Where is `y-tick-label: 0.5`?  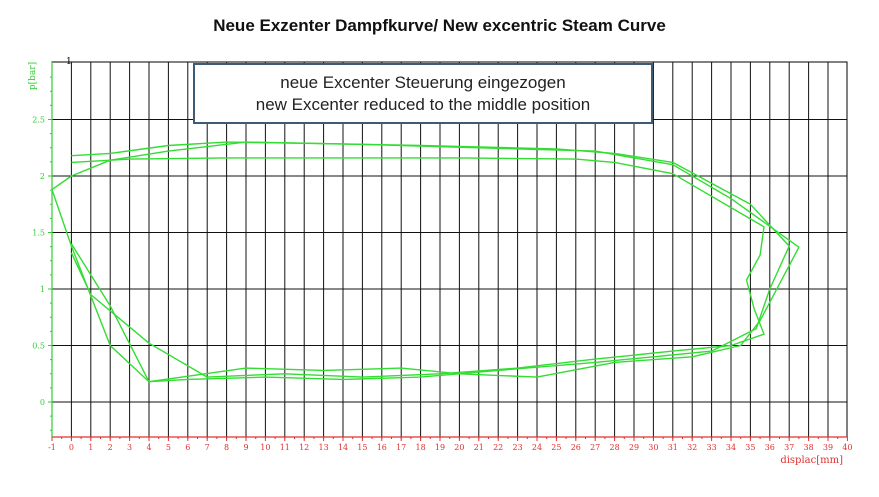 y-tick-label: 0.5 is located at coordinates (38, 346).